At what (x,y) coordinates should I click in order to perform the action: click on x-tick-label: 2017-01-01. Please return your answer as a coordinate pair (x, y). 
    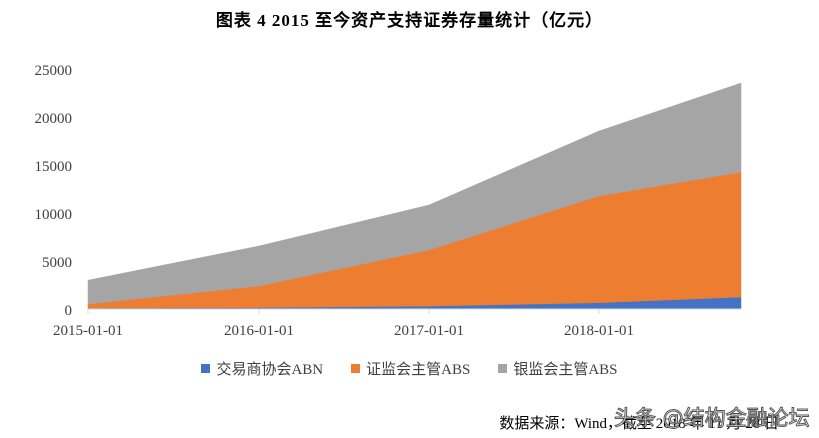
    Looking at the image, I should click on (429, 331).